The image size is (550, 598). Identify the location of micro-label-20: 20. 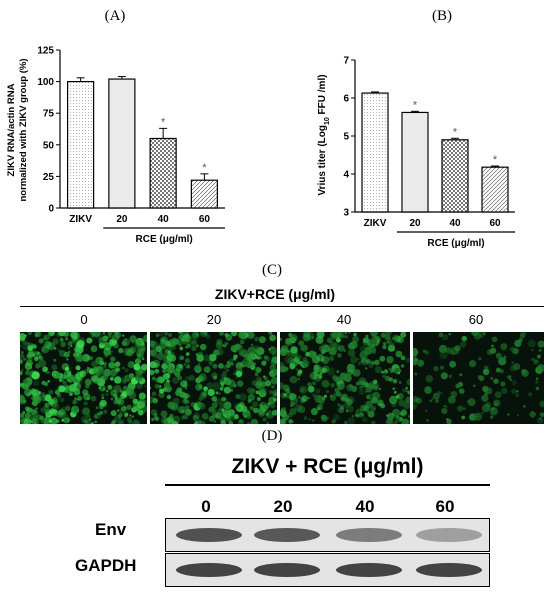
(214, 319).